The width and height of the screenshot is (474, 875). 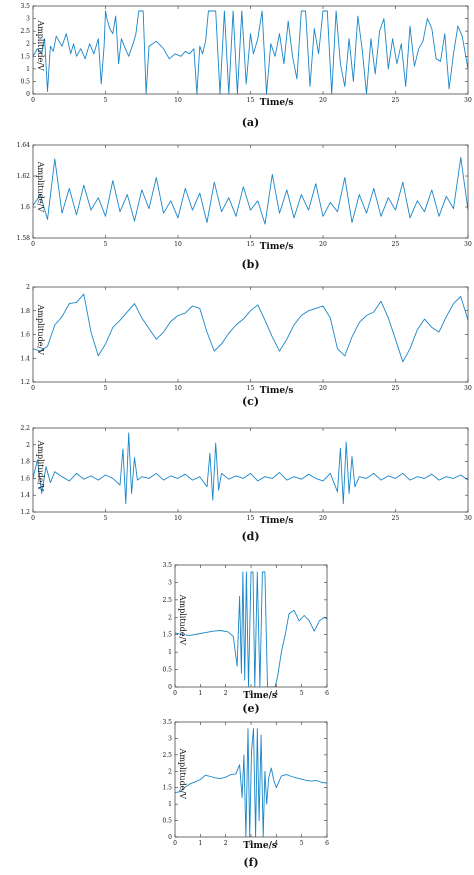 What do you see at coordinates (250, 401) in the screenshot?
I see `panel-caption: (c)` at bounding box center [250, 401].